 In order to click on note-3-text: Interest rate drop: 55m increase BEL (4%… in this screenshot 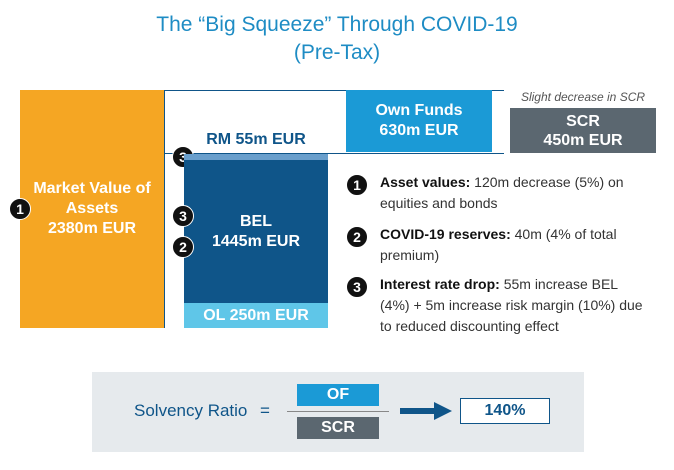, I will do `click(515, 305)`.